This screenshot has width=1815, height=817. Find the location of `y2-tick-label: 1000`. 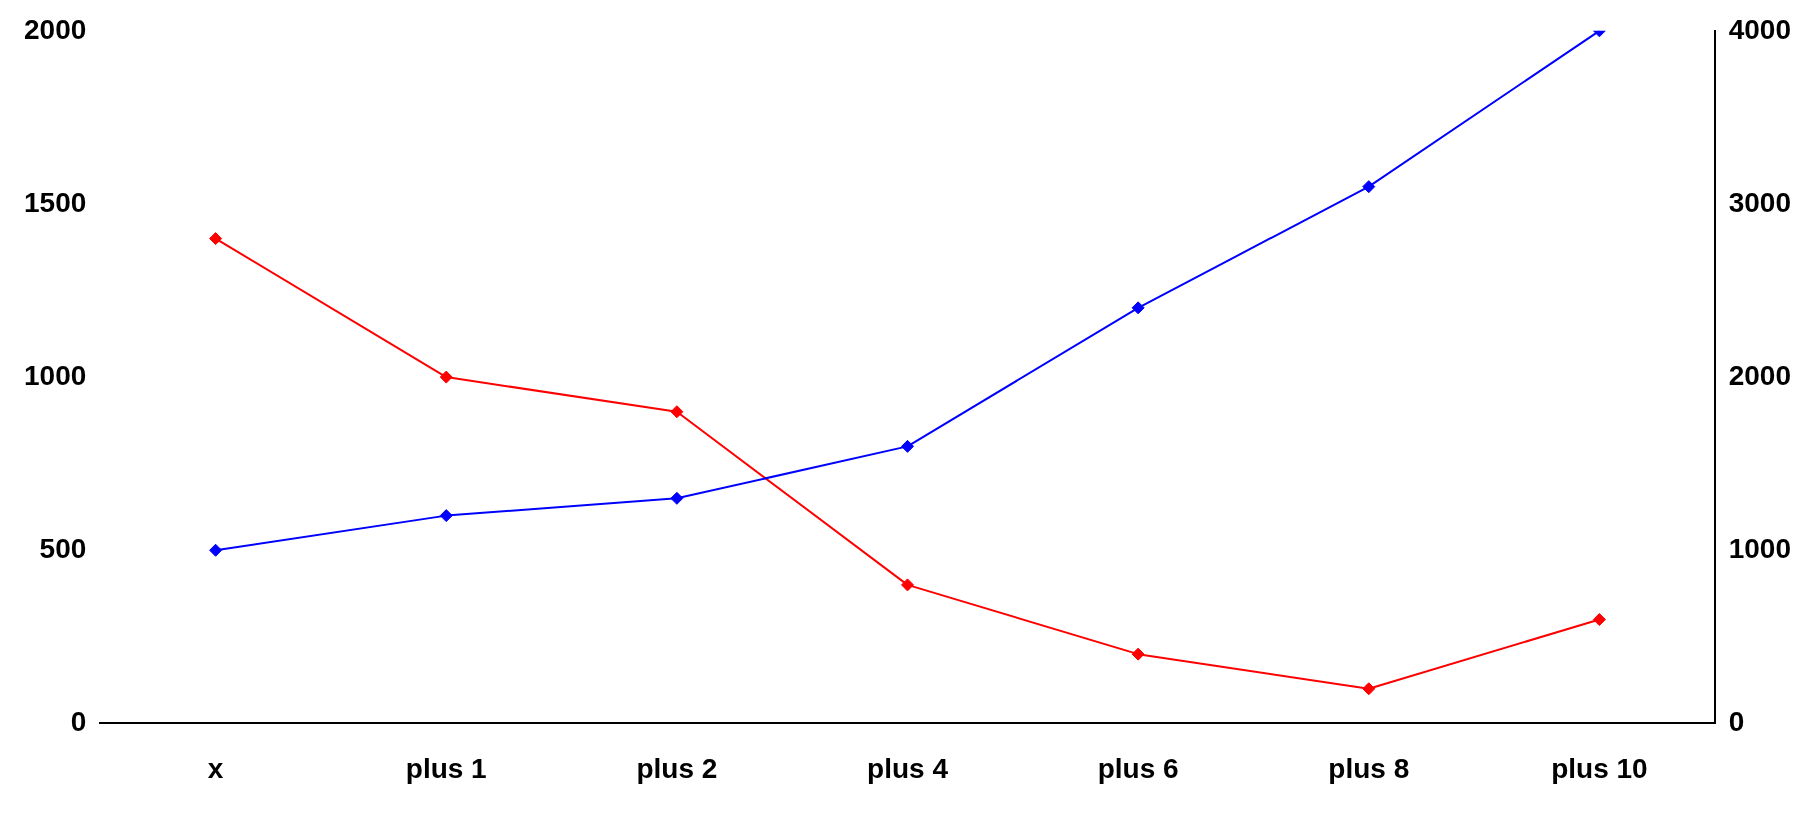

y2-tick-label: 1000 is located at coordinates (1760, 548).